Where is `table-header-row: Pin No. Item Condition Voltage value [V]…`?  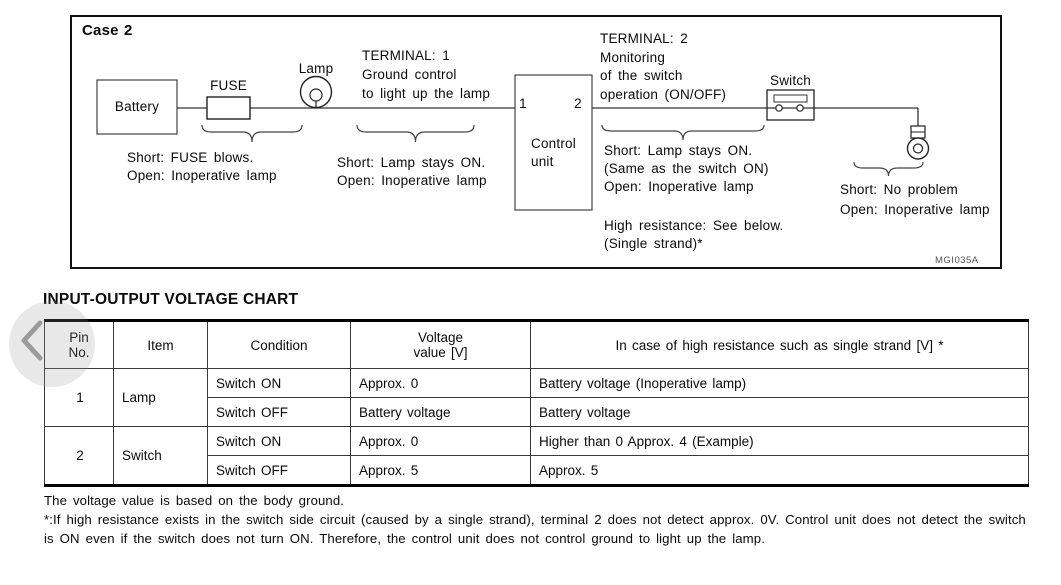 table-header-row: Pin No. Item Condition Voltage value [V]… is located at coordinates (536, 344).